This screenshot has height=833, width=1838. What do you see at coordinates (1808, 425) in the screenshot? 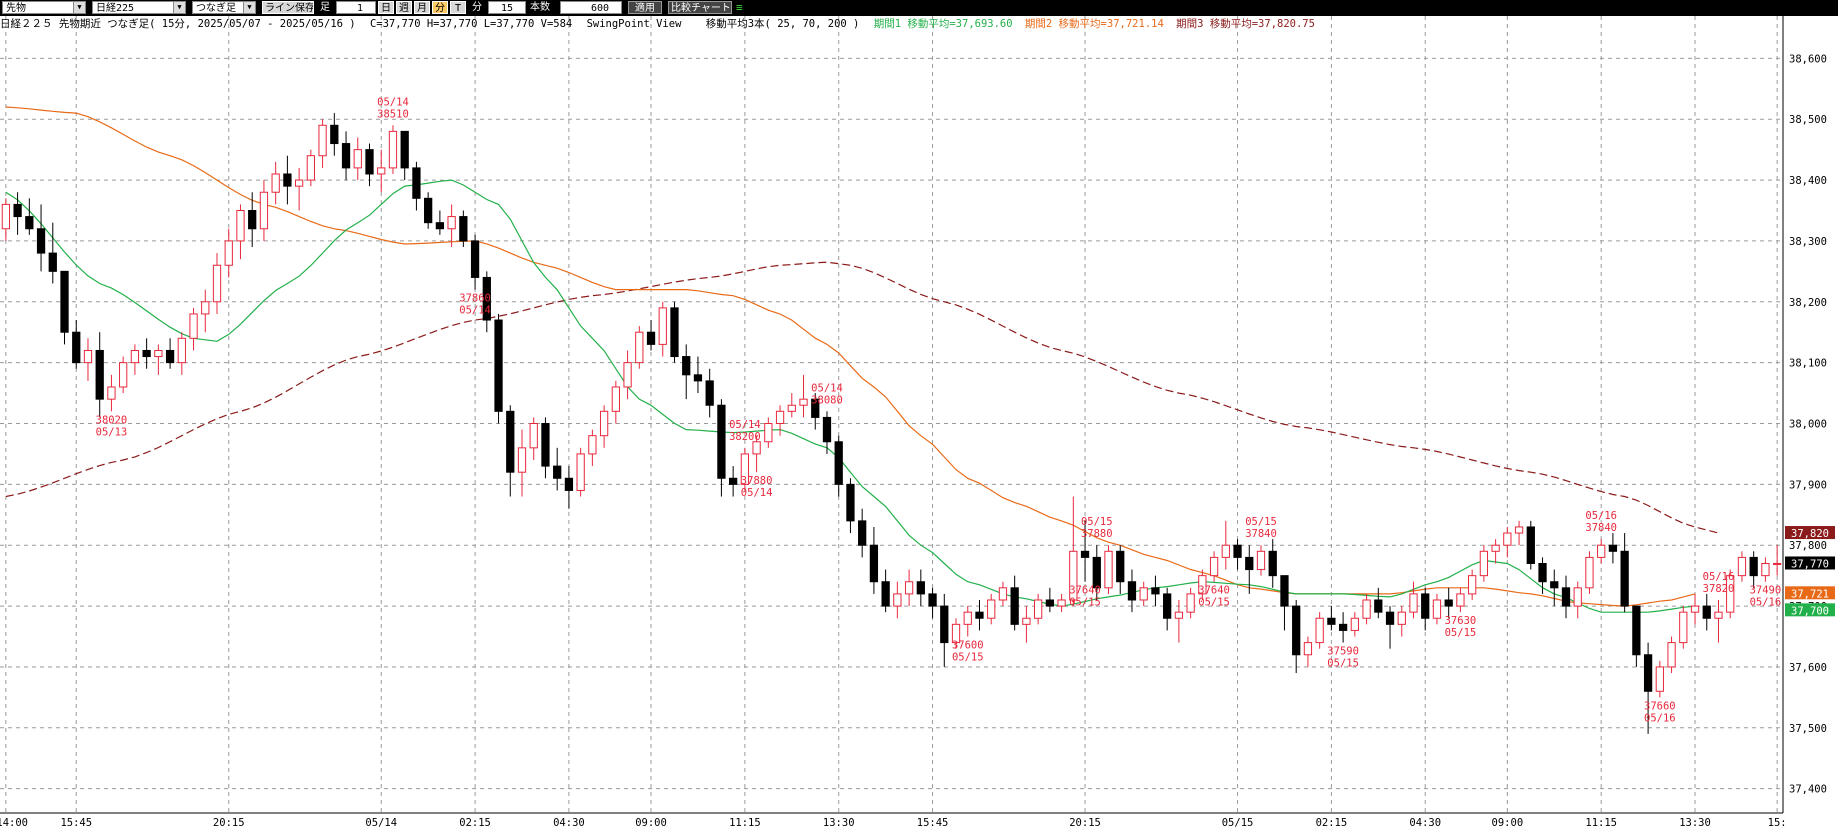
I see `y-tick-label: 38,000` at bounding box center [1808, 425].